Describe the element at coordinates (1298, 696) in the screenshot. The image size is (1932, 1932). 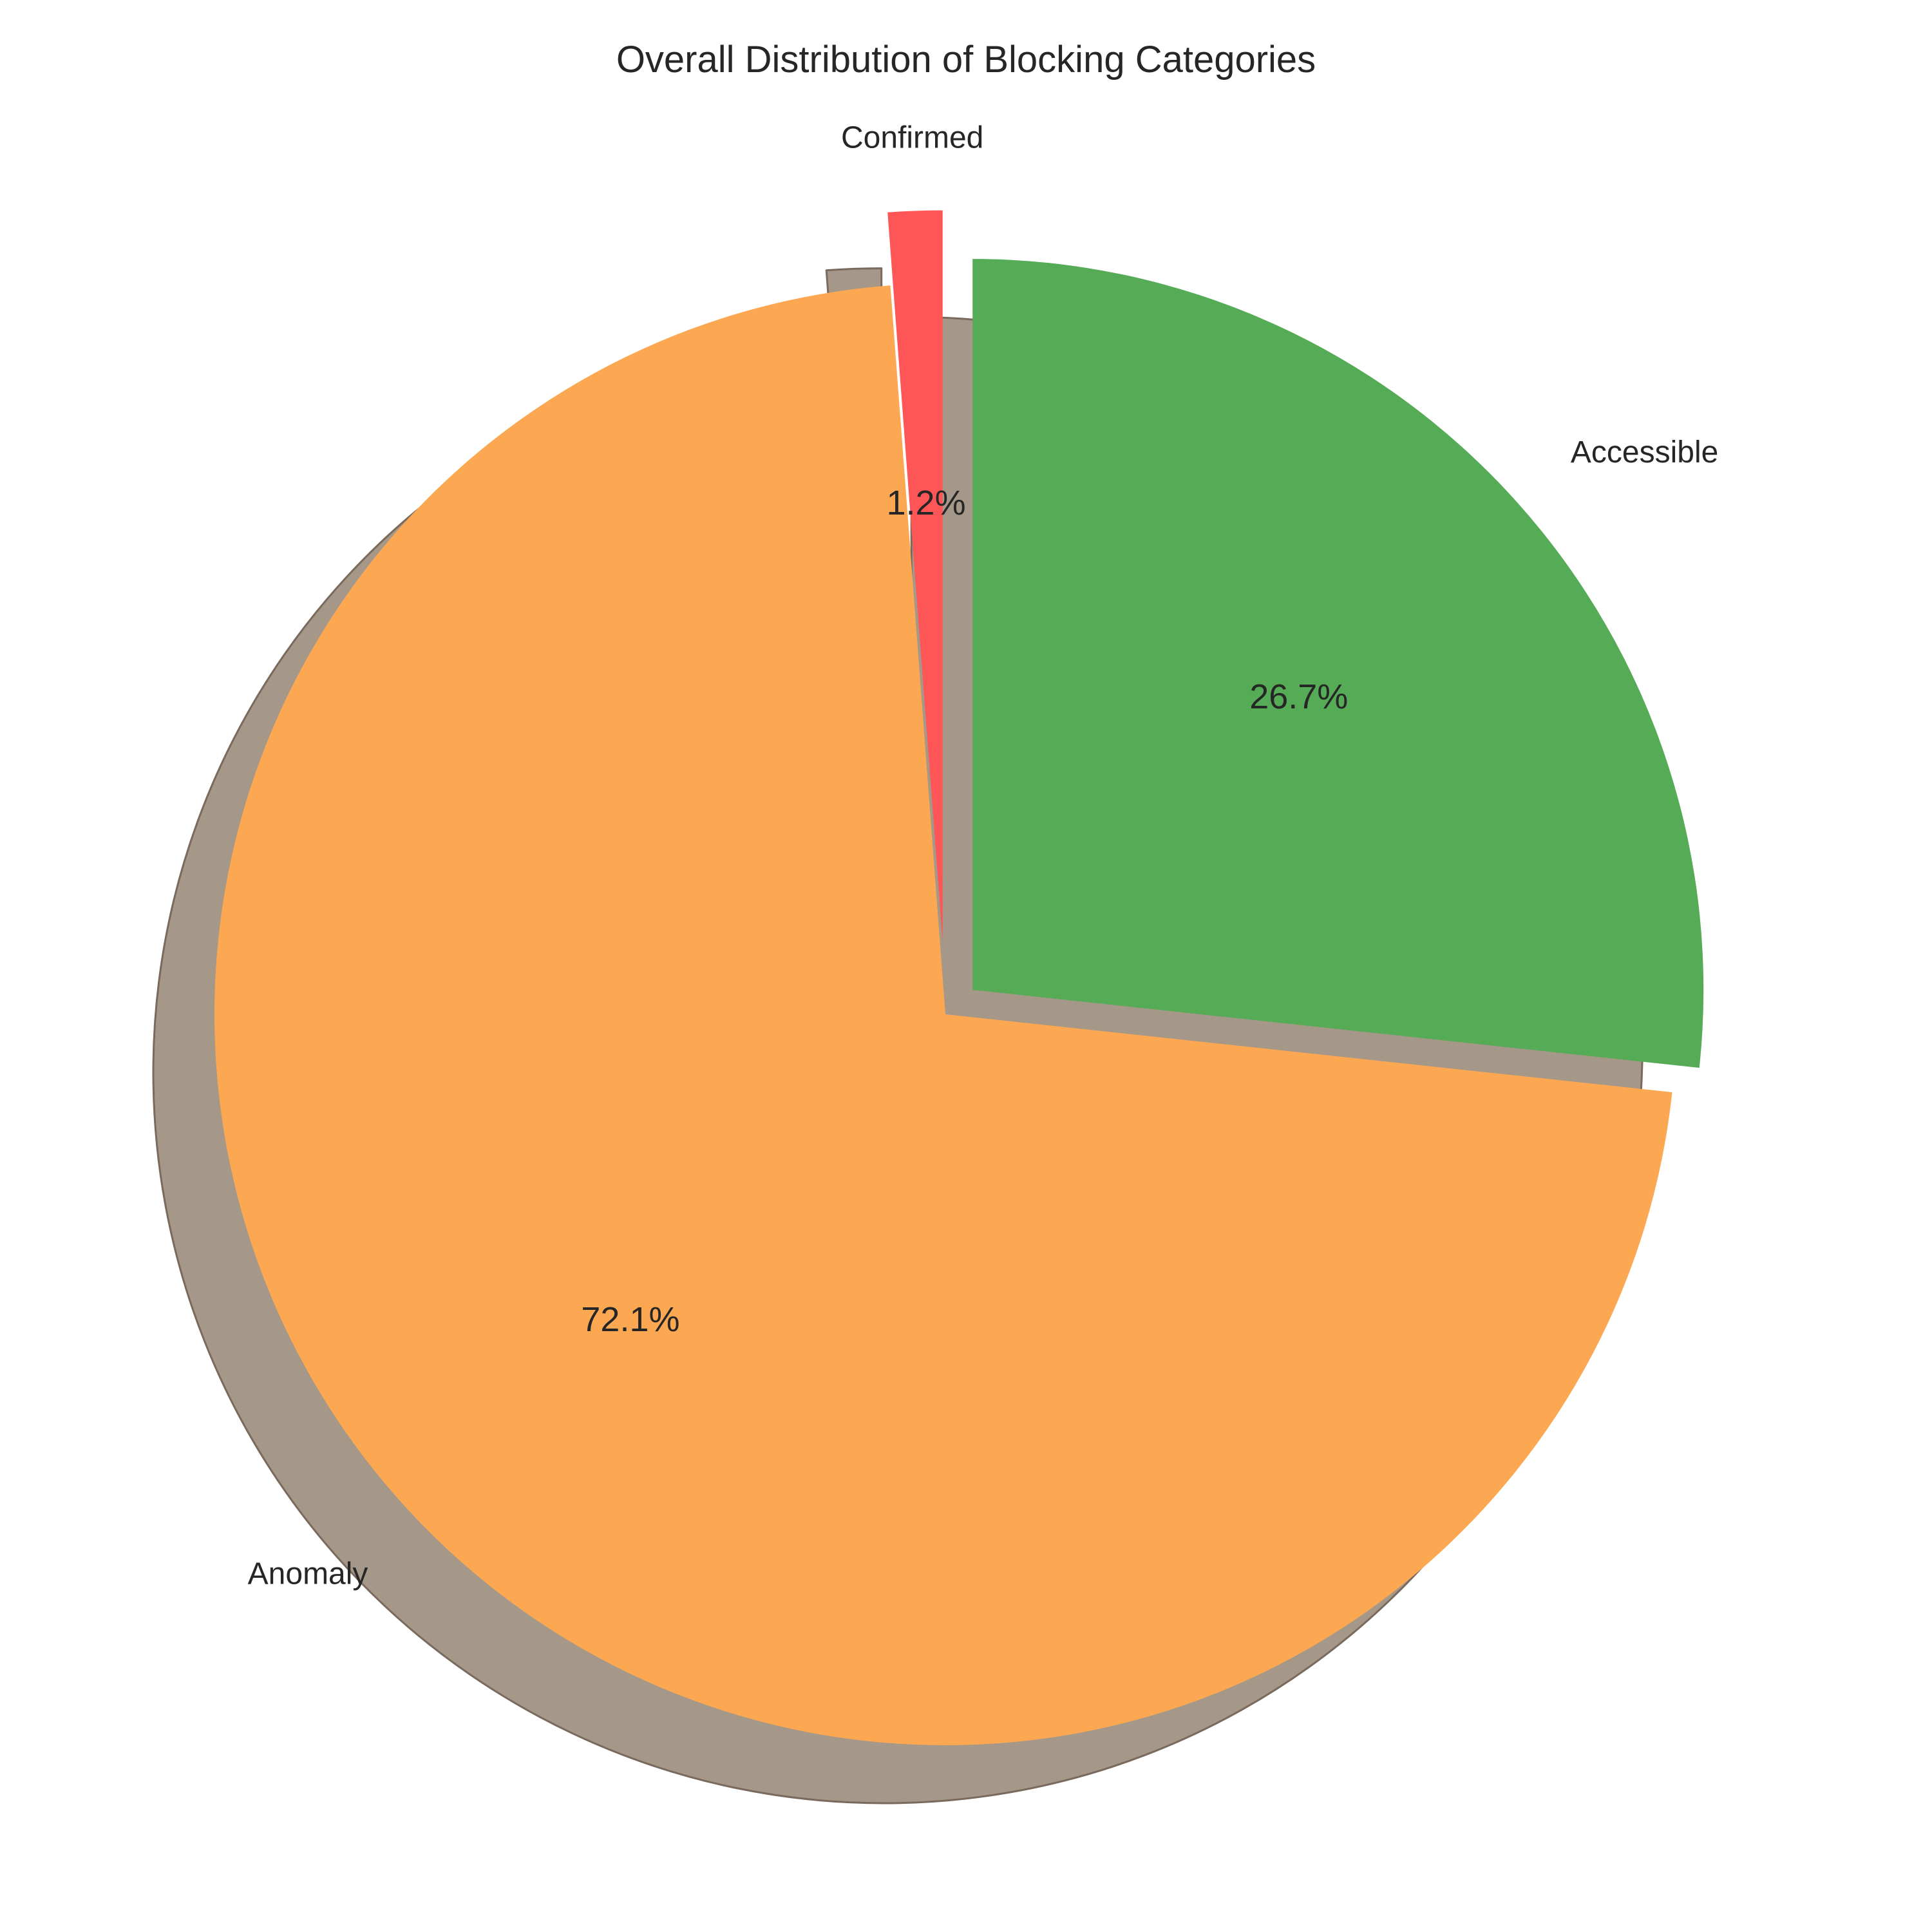
I see `pct-label-accessible: 26.7%` at that location.